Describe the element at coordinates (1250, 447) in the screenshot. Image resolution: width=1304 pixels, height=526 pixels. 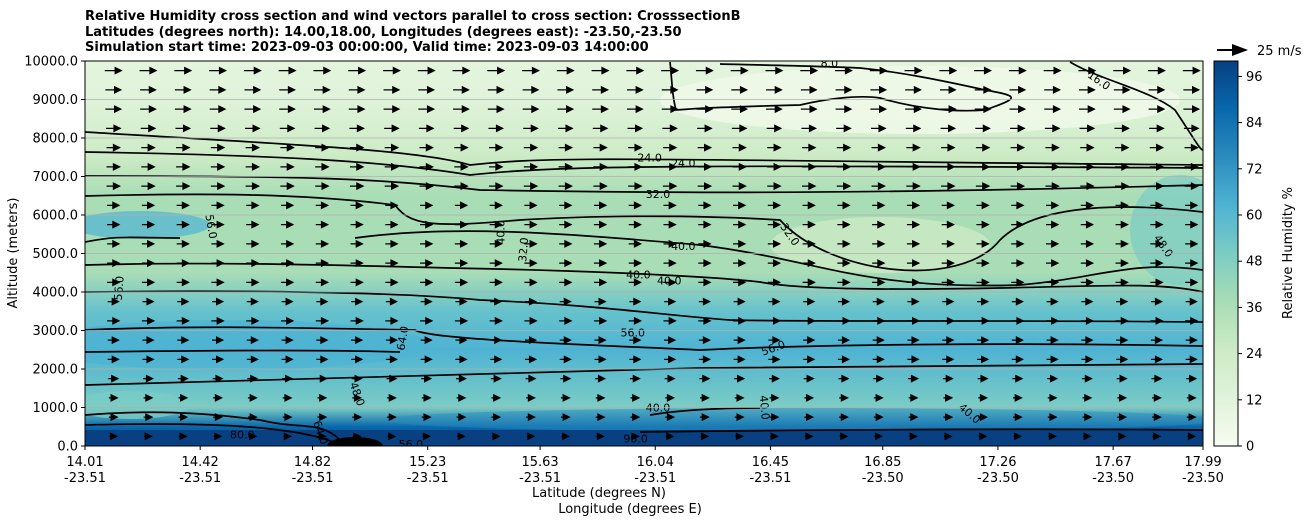
I see `colorbar-tick-label: 0` at that location.